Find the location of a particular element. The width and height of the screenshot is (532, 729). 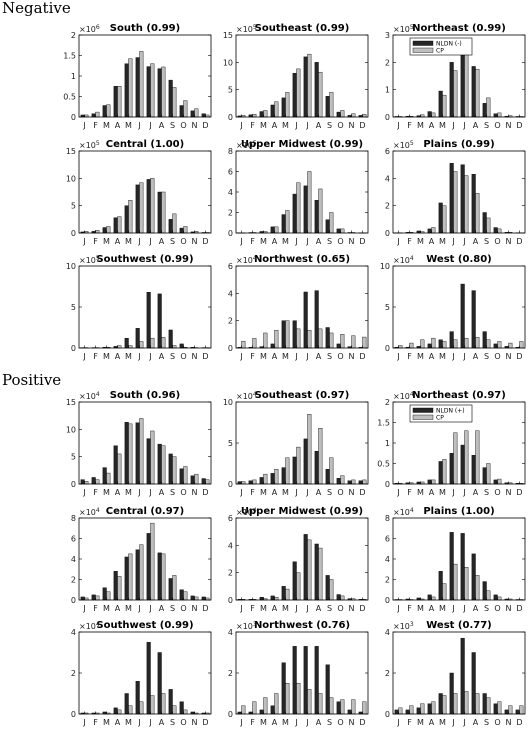

x-tick-label: O is located at coordinates (340, 608).